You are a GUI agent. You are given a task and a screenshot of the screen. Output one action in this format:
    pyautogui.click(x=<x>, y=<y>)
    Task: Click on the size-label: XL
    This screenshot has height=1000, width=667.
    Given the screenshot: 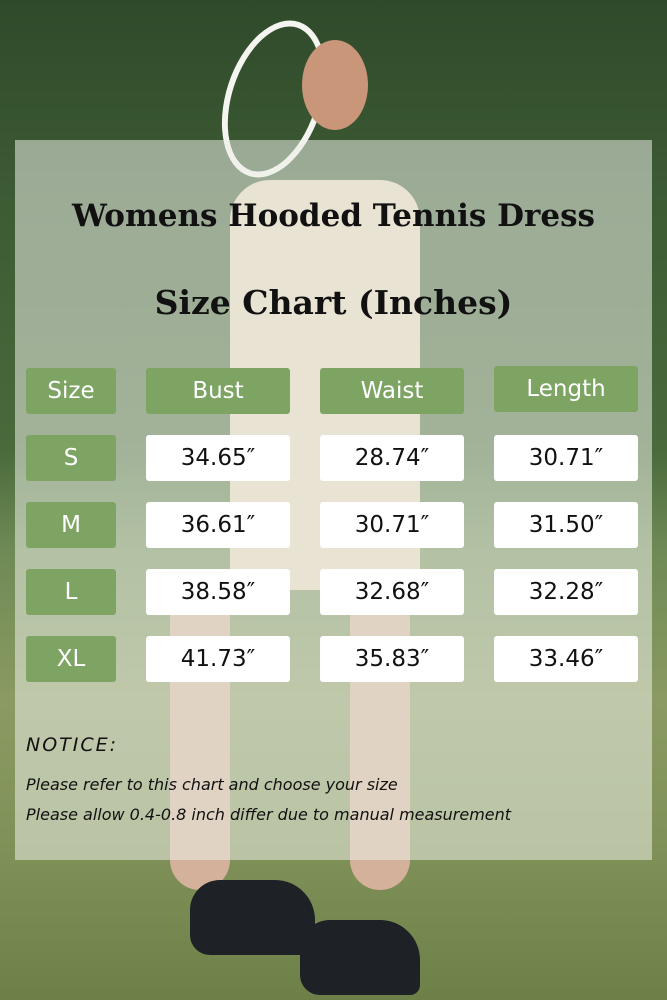 What is the action you would take?
    pyautogui.click(x=71, y=659)
    